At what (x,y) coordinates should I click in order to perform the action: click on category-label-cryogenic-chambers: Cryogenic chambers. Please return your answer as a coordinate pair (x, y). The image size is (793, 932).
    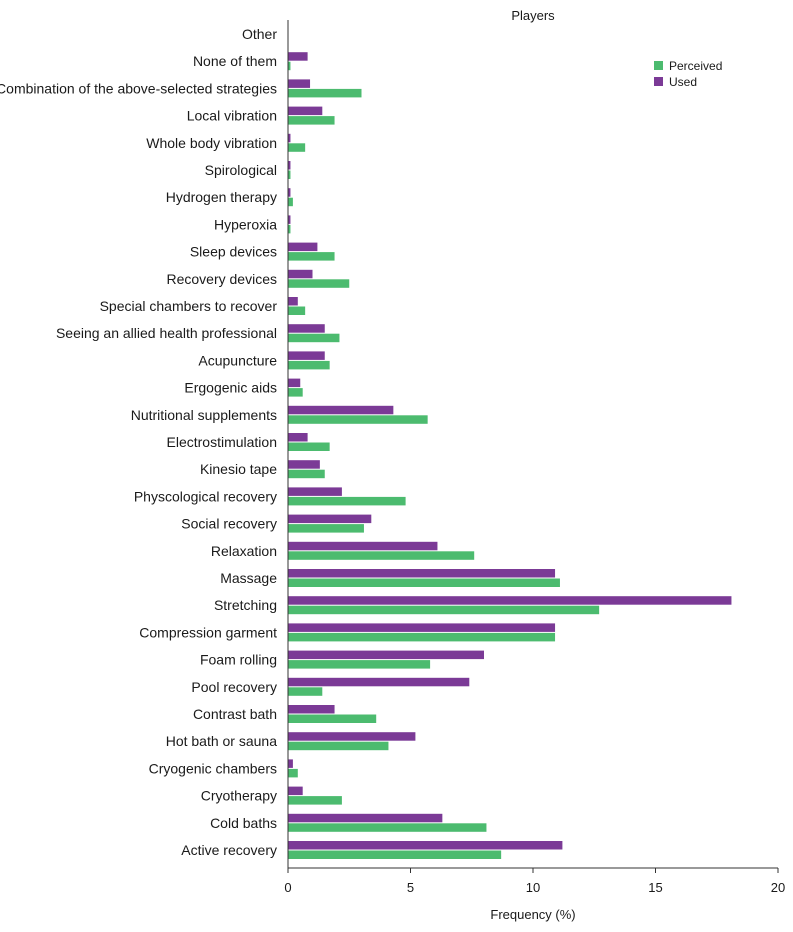
    Looking at the image, I should click on (213, 768).